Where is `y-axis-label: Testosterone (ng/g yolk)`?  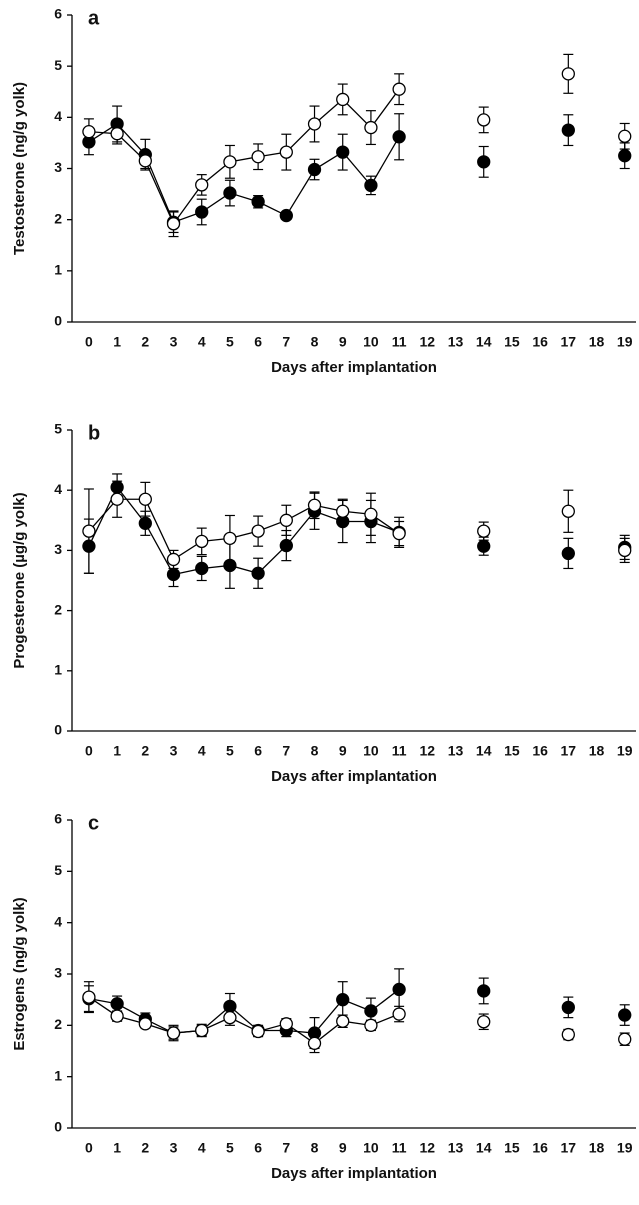 y-axis-label: Testosterone (ng/g yolk) is located at coordinates (19, 168).